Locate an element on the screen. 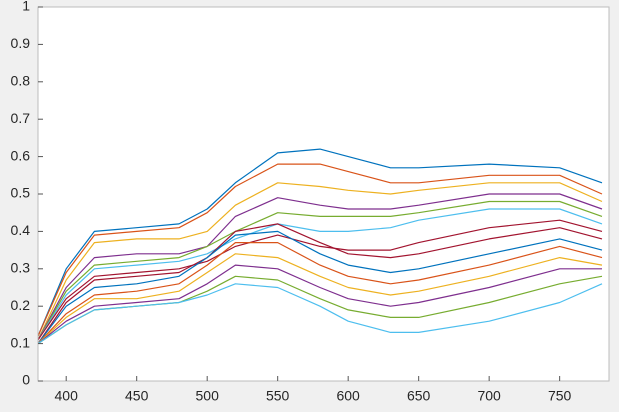  y-tick-label: 0.2 is located at coordinates (21, 305).